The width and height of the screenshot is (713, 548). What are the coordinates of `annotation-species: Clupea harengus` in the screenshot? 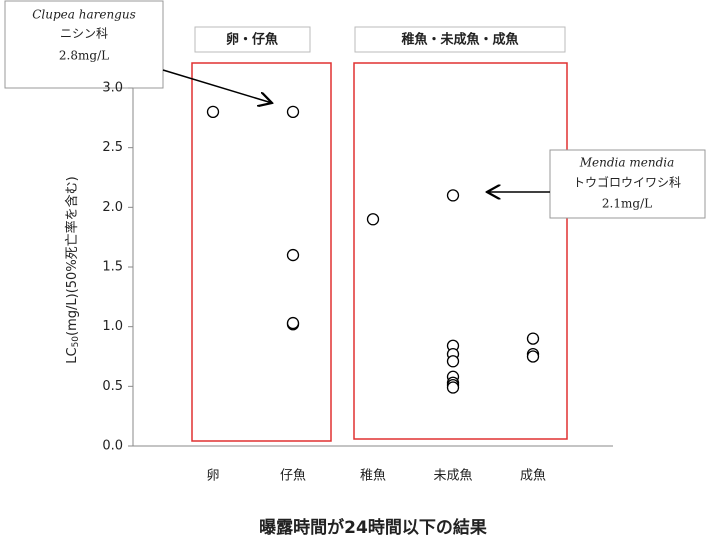 It's located at (84, 15).